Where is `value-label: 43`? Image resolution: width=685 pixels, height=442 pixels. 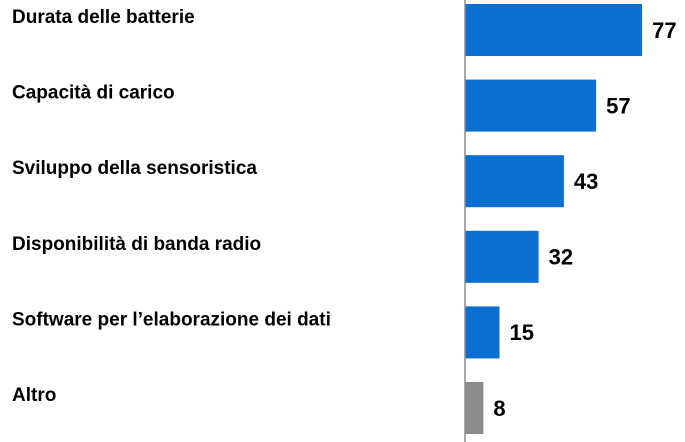 value-label: 43 is located at coordinates (586, 181).